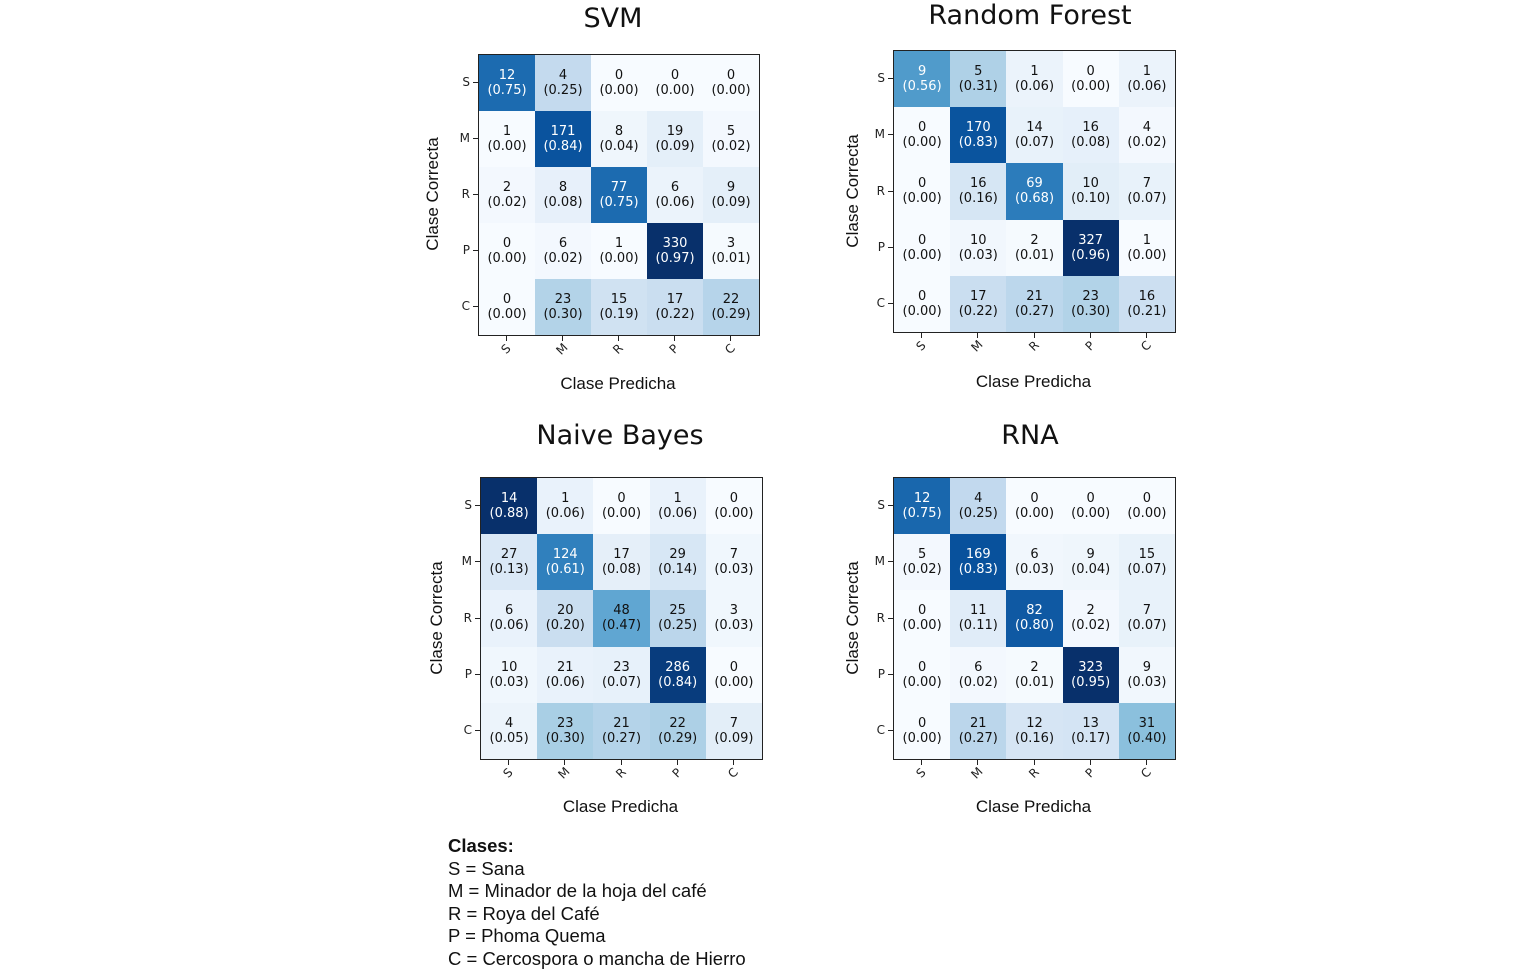 The width and height of the screenshot is (1530, 974). I want to click on heatmap-cell: 21 (0.27), so click(621, 730).